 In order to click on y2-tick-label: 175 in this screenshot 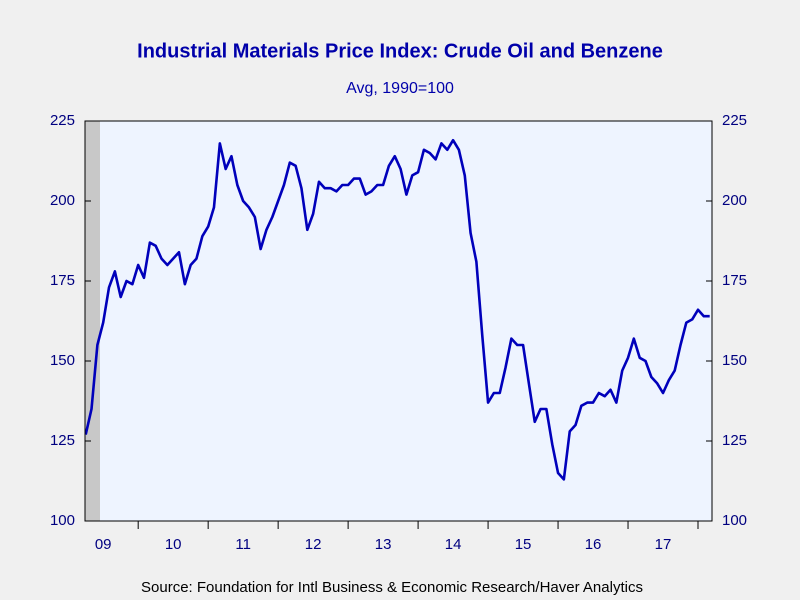, I will do `click(734, 280)`.